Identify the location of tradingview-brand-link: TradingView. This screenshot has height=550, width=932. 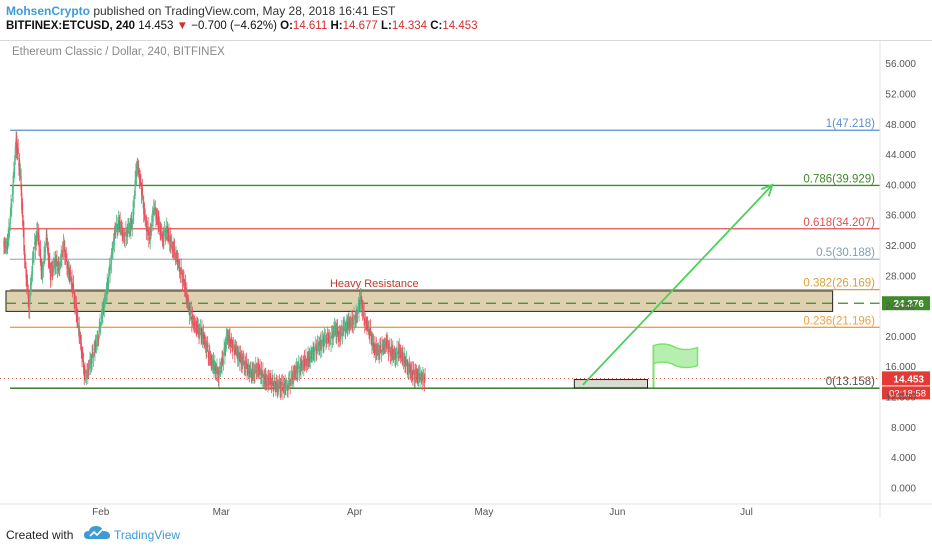
(147, 535).